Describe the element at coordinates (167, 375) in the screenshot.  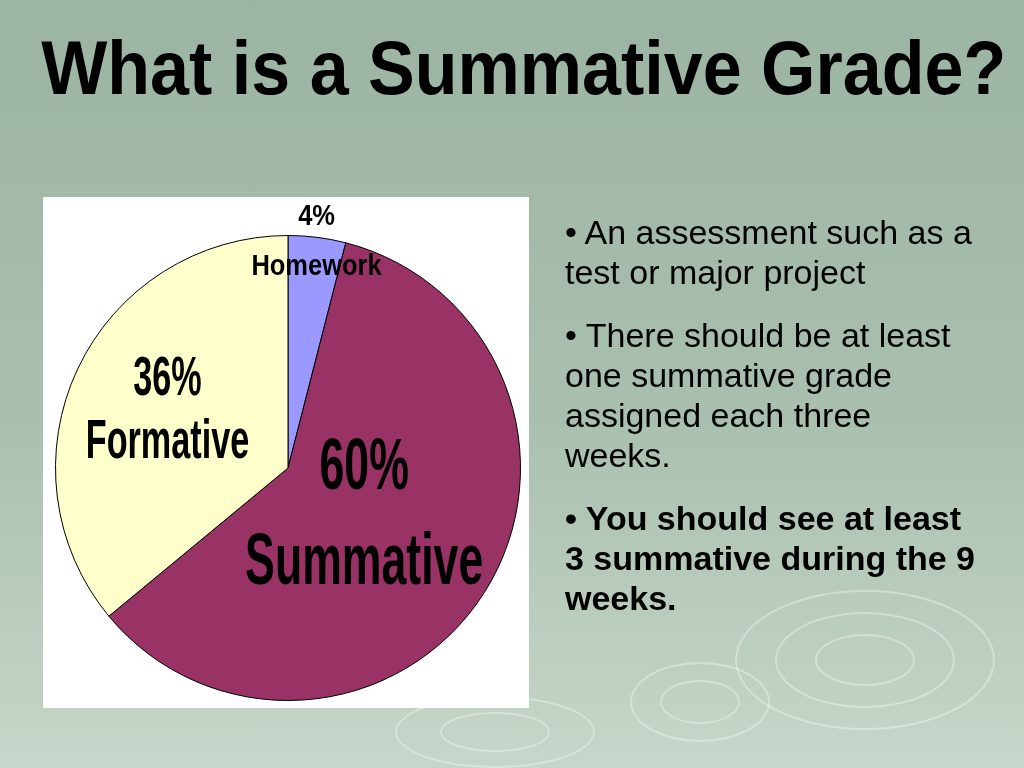
I see `data-label: 36%` at that location.